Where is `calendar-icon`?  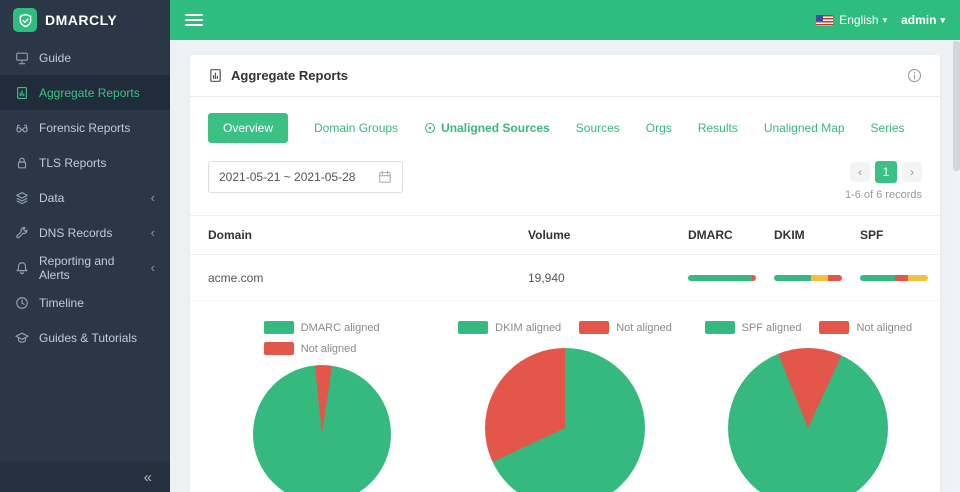 calendar-icon is located at coordinates (385, 177).